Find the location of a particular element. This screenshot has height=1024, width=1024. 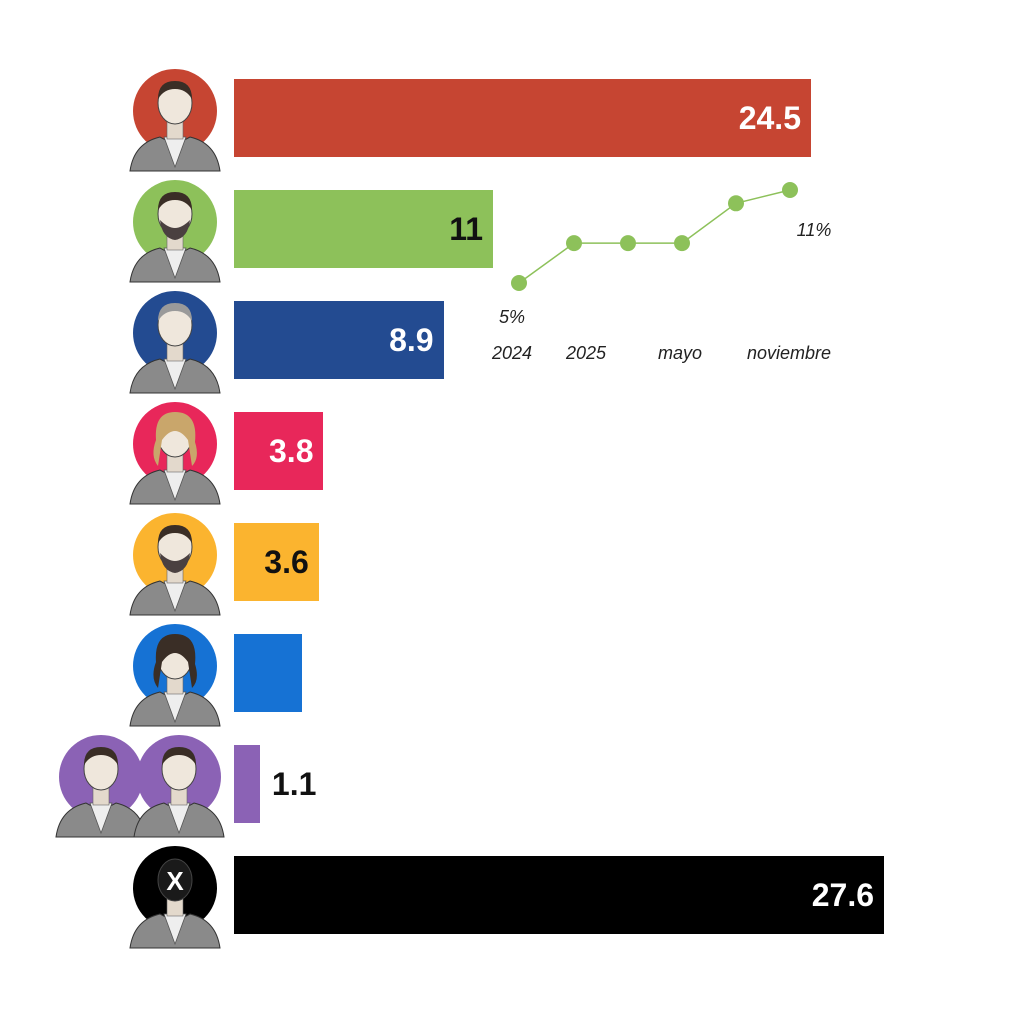

bar-row: 8.9 is located at coordinates (512, 342).